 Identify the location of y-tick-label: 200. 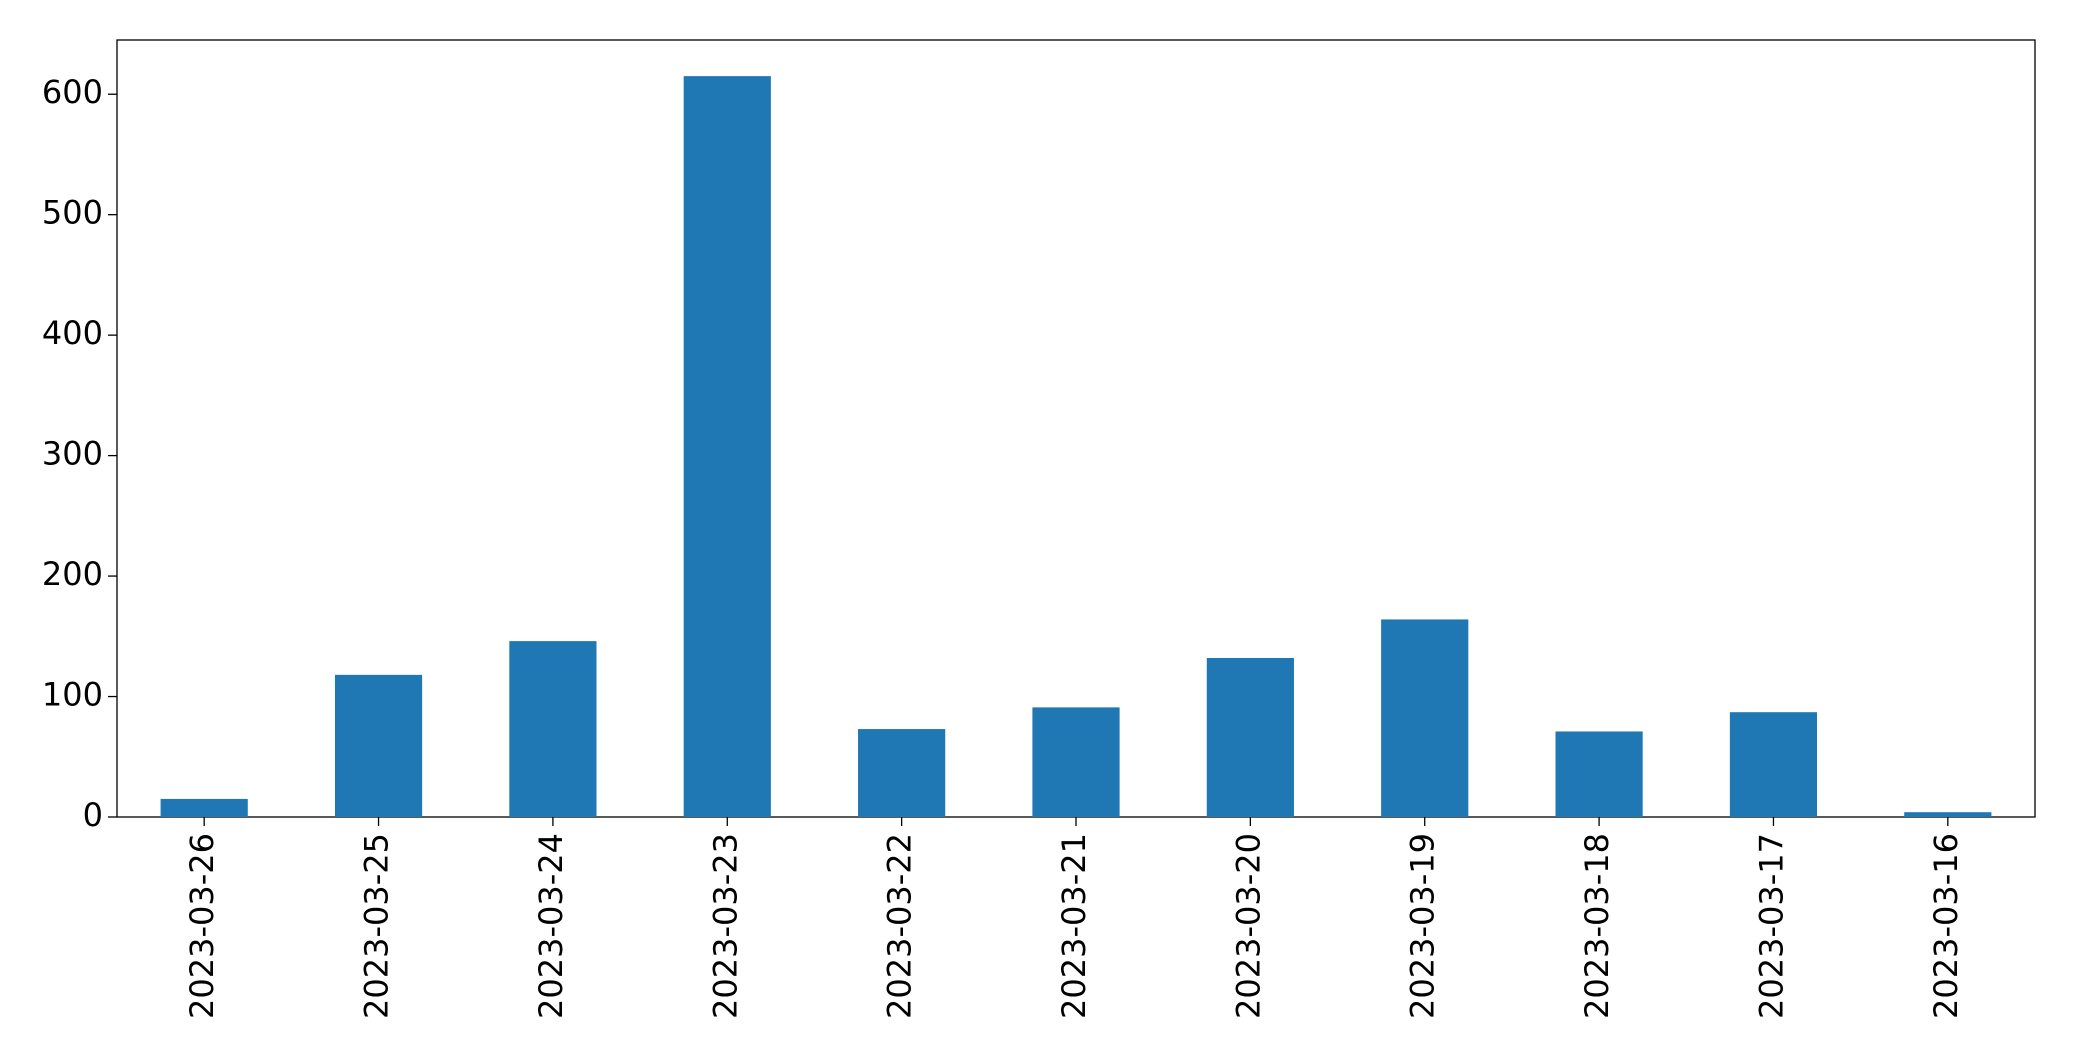
(72, 574).